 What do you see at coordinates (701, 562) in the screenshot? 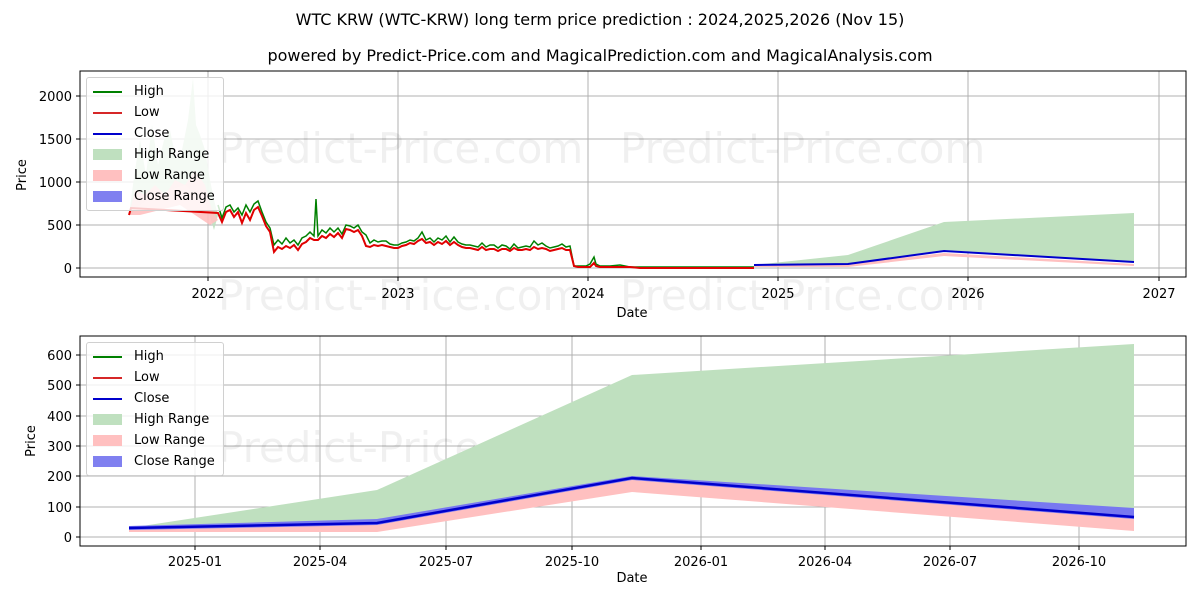
I see `x-tick-label: 2026-01` at bounding box center [701, 562].